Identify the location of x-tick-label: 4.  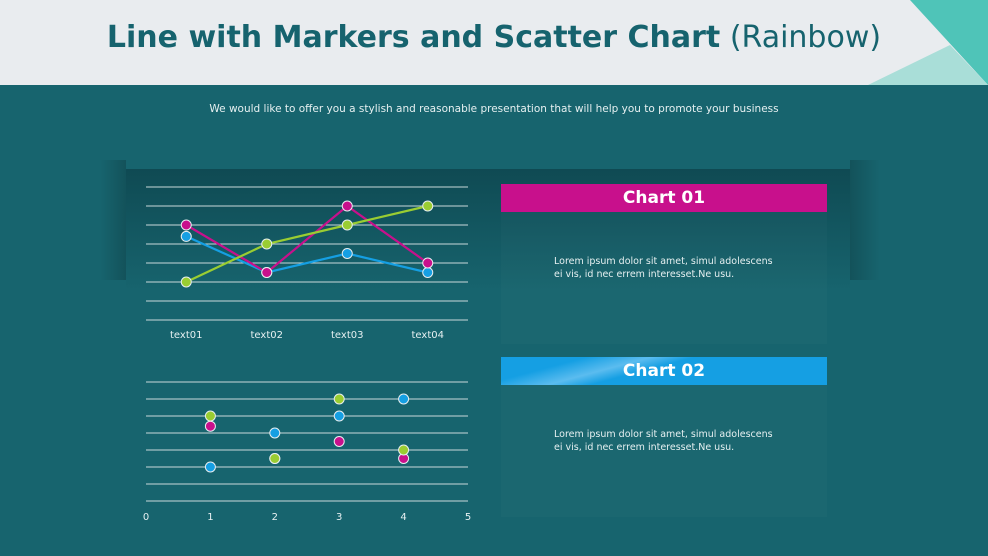
(403, 517).